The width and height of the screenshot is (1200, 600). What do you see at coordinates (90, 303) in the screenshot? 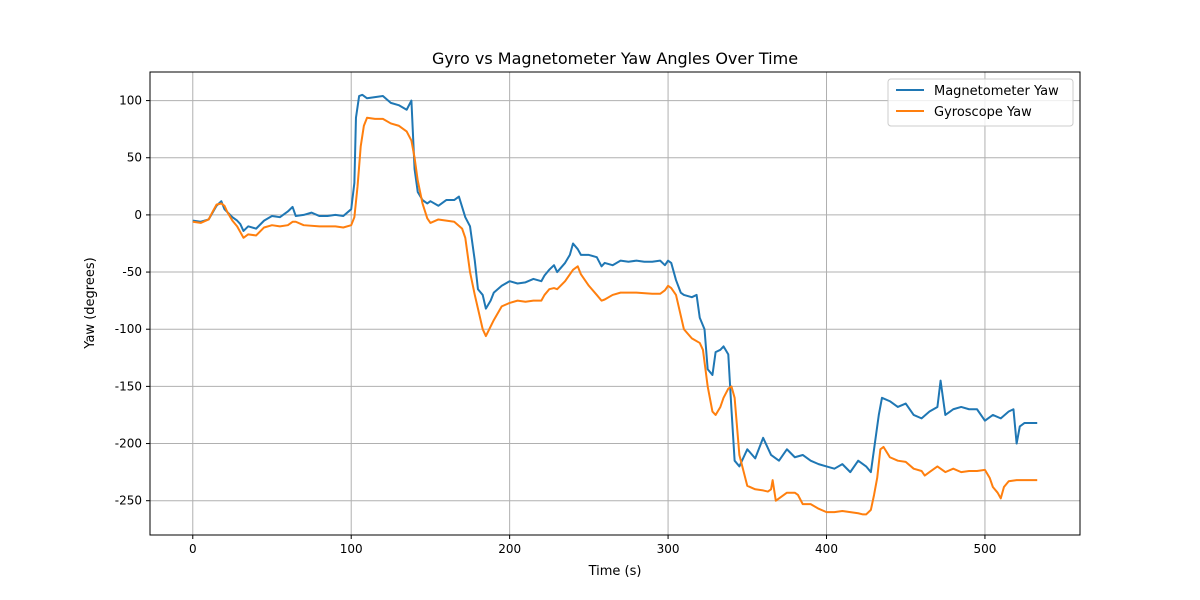
I see `y-axis-label: Yaw (degrees)` at bounding box center [90, 303].